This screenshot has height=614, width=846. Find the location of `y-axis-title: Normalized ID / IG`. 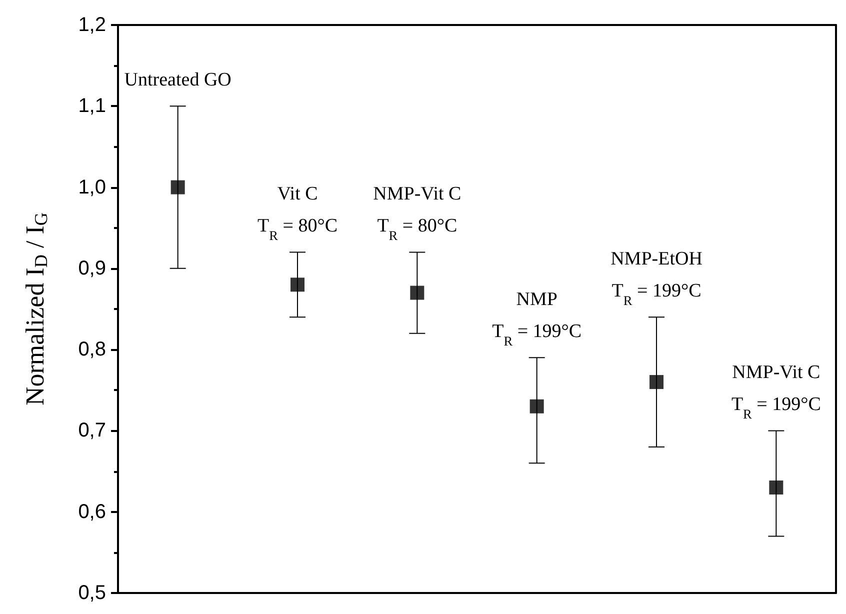

y-axis-title: Normalized ID / IG is located at coordinates (35, 309).